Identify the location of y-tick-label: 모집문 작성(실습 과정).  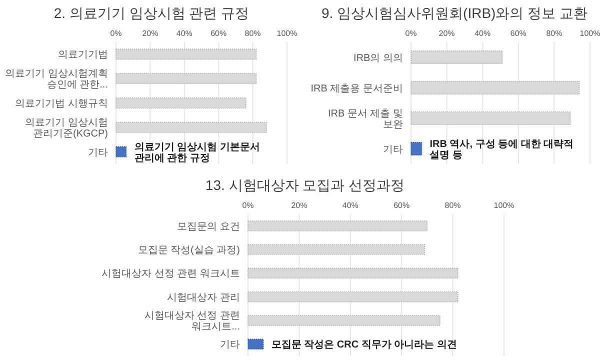
(189, 250).